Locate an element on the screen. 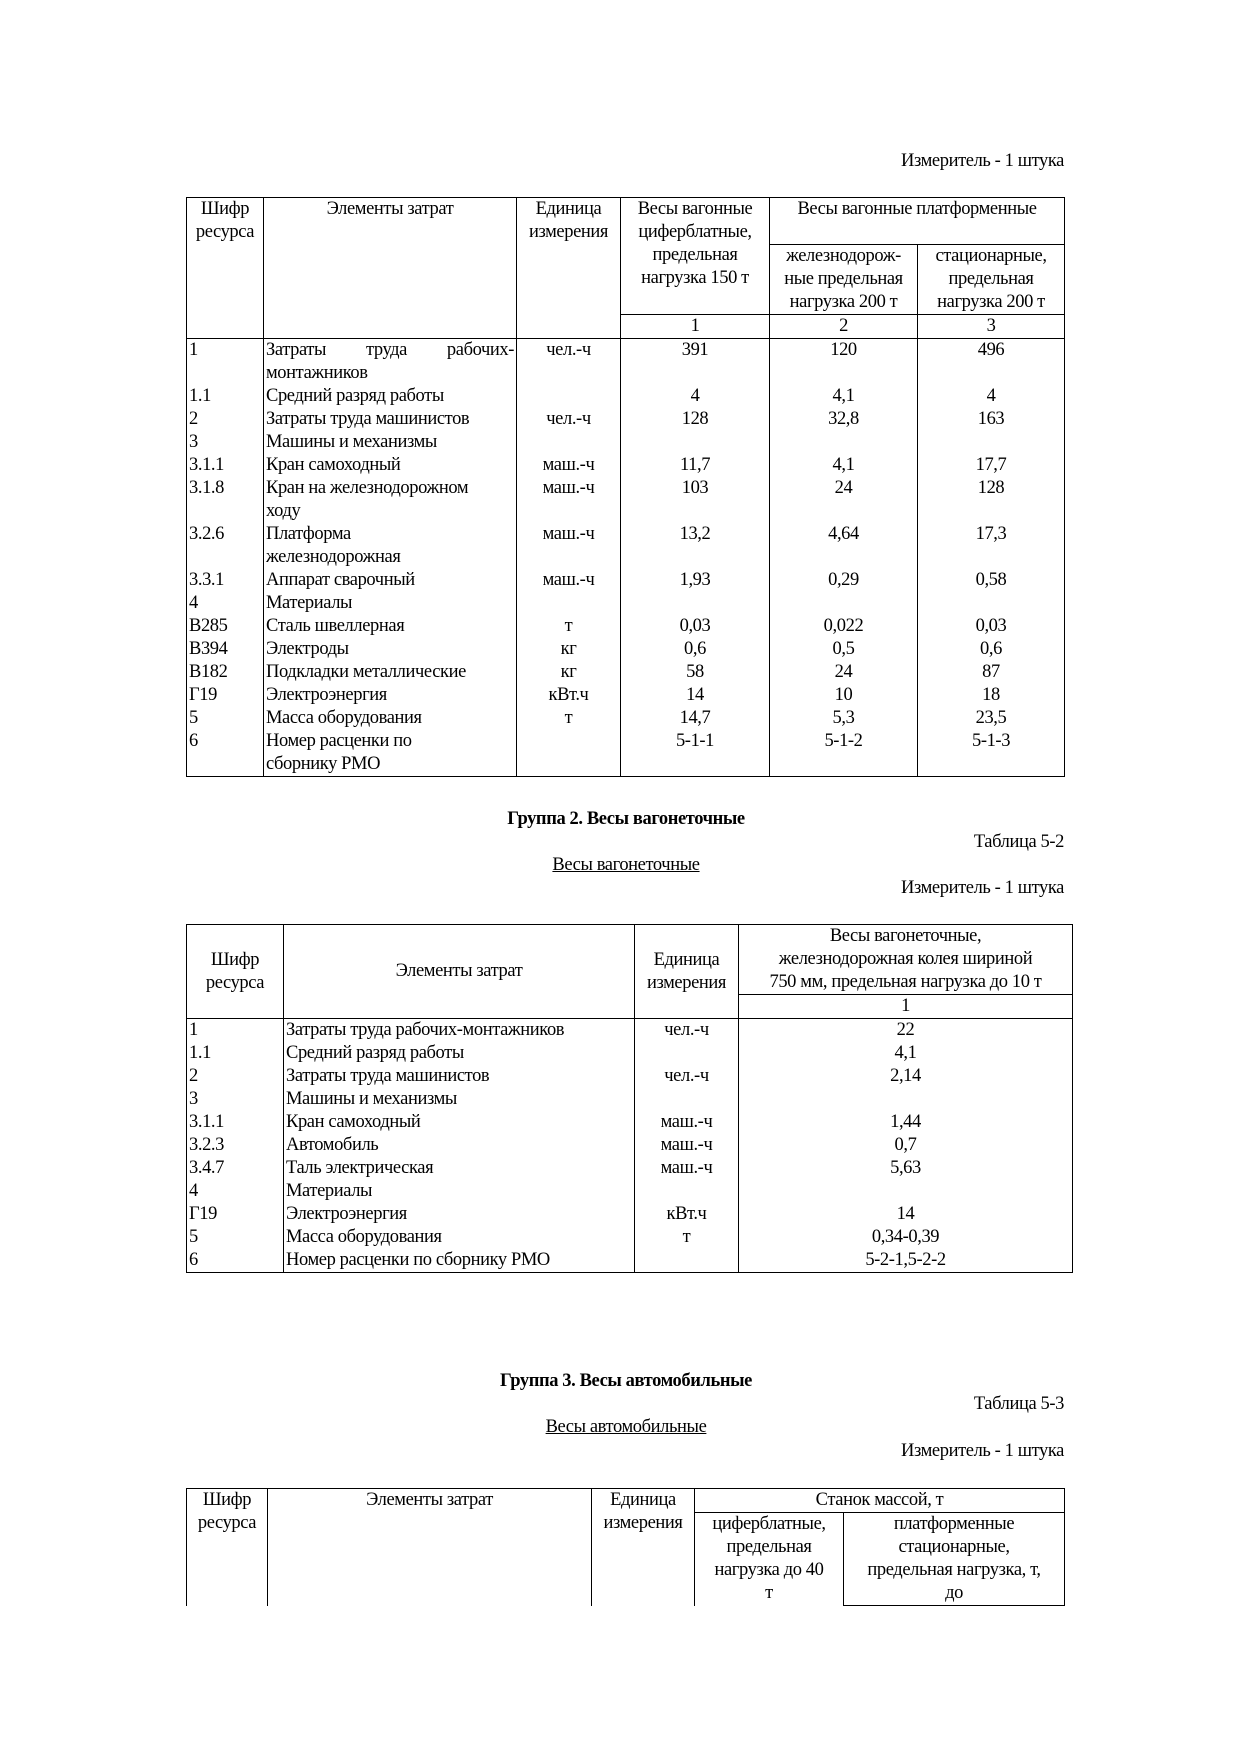 This screenshot has width=1240, height=1755. table-row: 3.1.1 Кран самоходный маш.-ч 11,7 4,1 17,7 is located at coordinates (626, 465).